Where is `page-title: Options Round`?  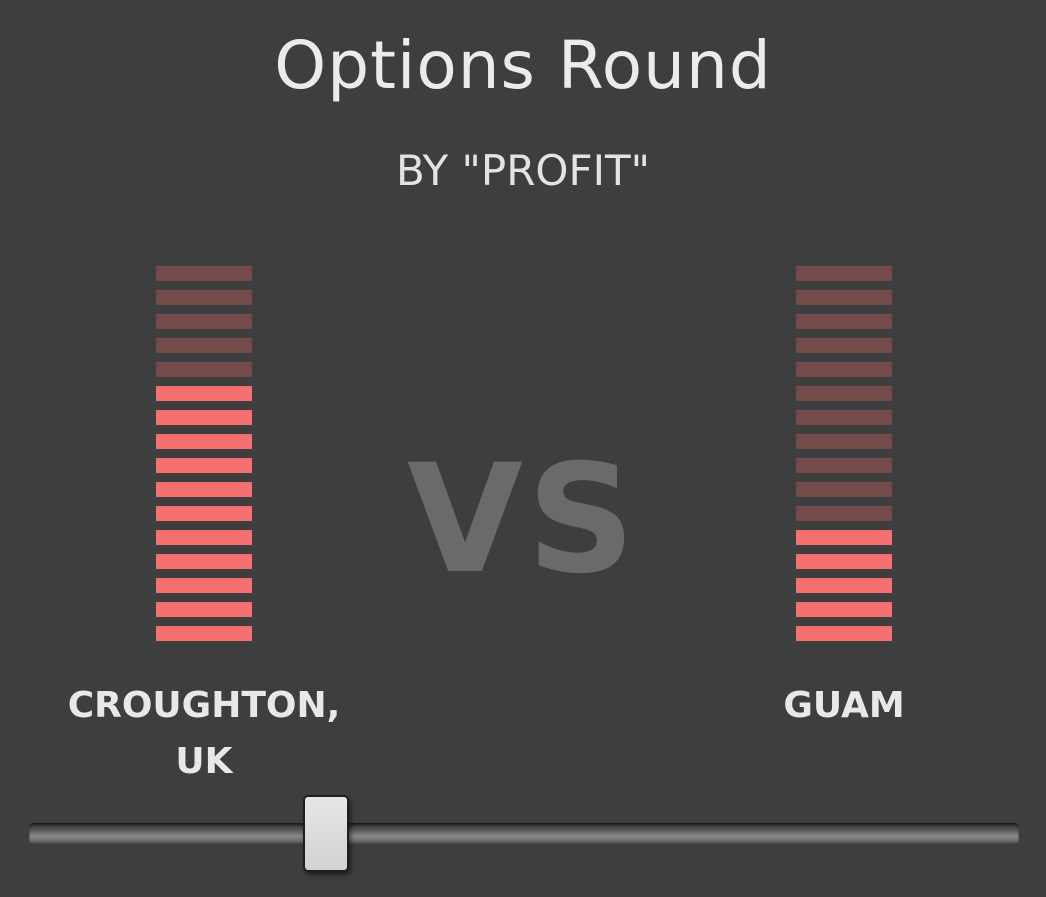 page-title: Options Round is located at coordinates (523, 65).